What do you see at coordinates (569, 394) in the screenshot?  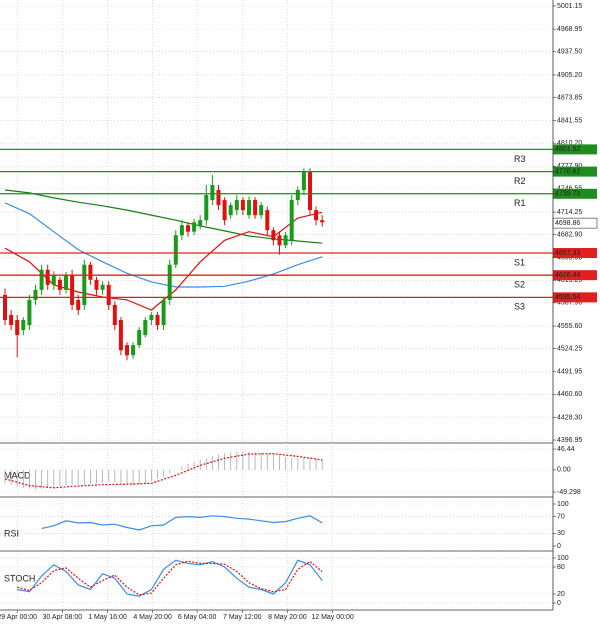 I see `y-tick-label: 4460.60` at bounding box center [569, 394].